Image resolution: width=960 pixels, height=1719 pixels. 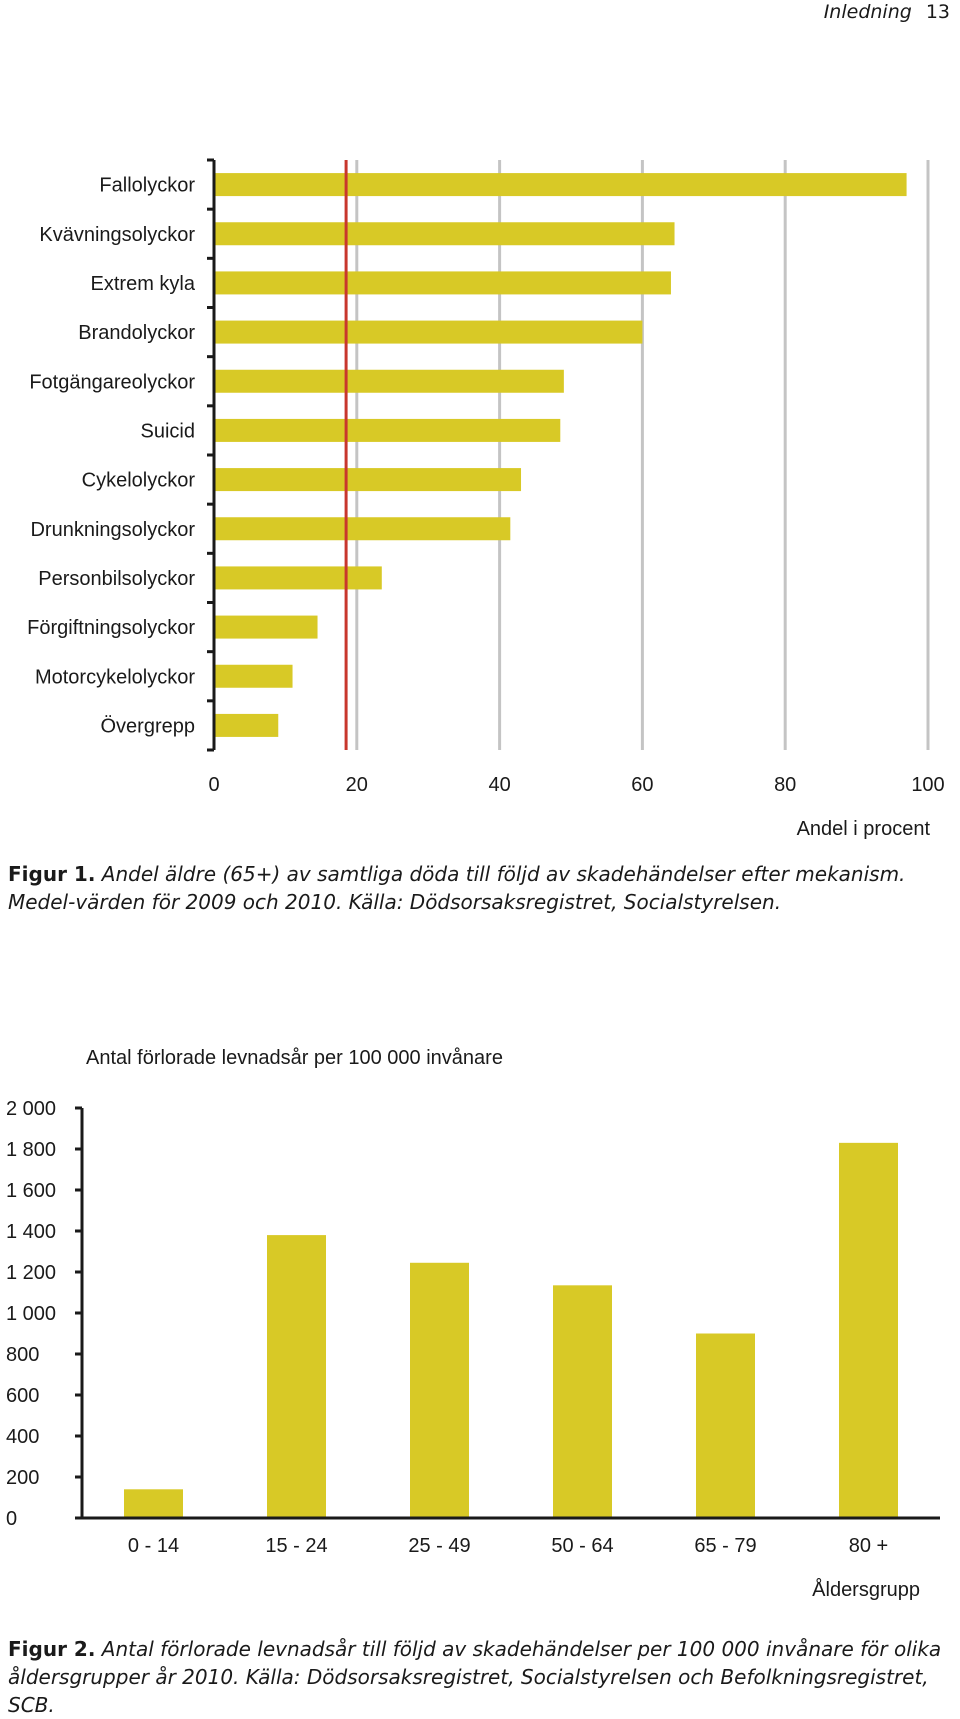 I want to click on category-label: Motorcykelolyckor, so click(x=115, y=677).